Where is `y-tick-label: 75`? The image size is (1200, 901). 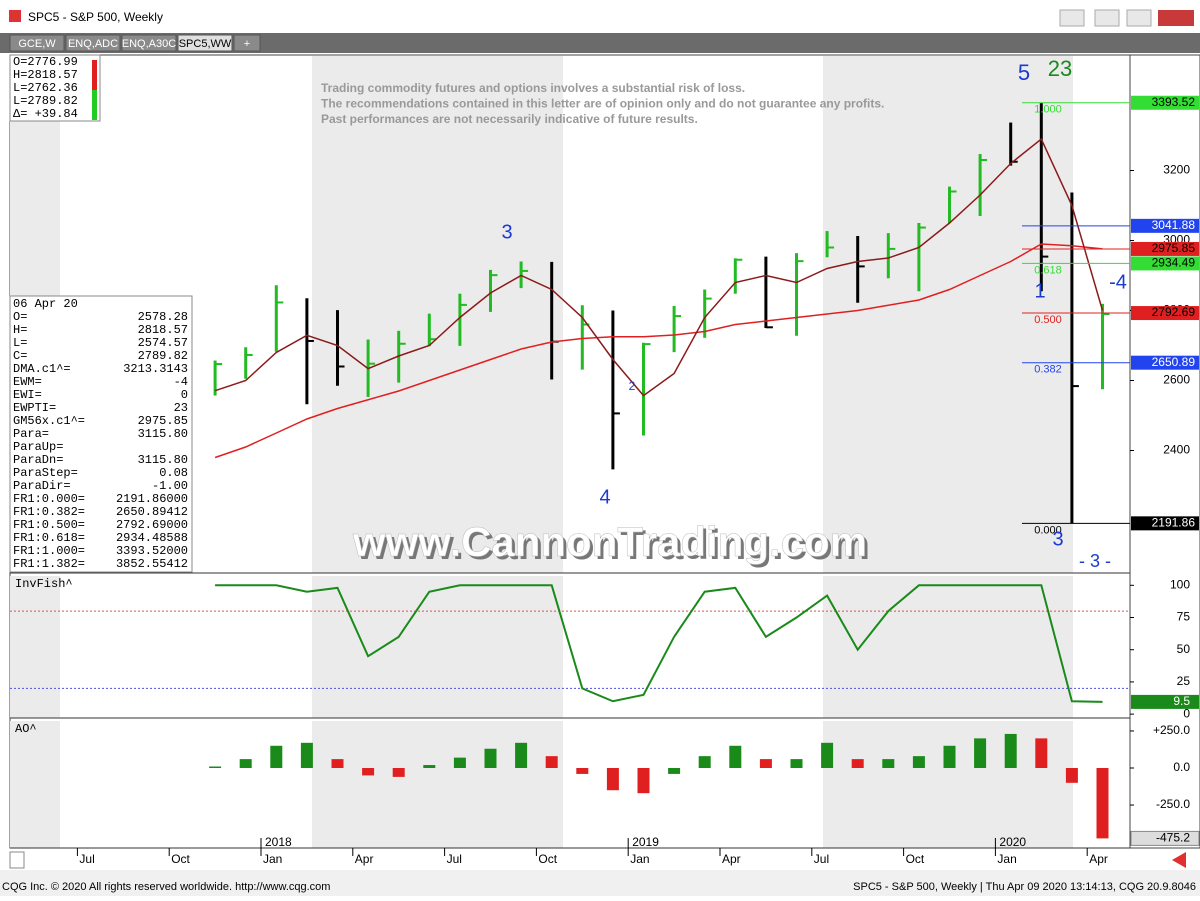
y-tick-label: 75 is located at coordinates (1184, 617).